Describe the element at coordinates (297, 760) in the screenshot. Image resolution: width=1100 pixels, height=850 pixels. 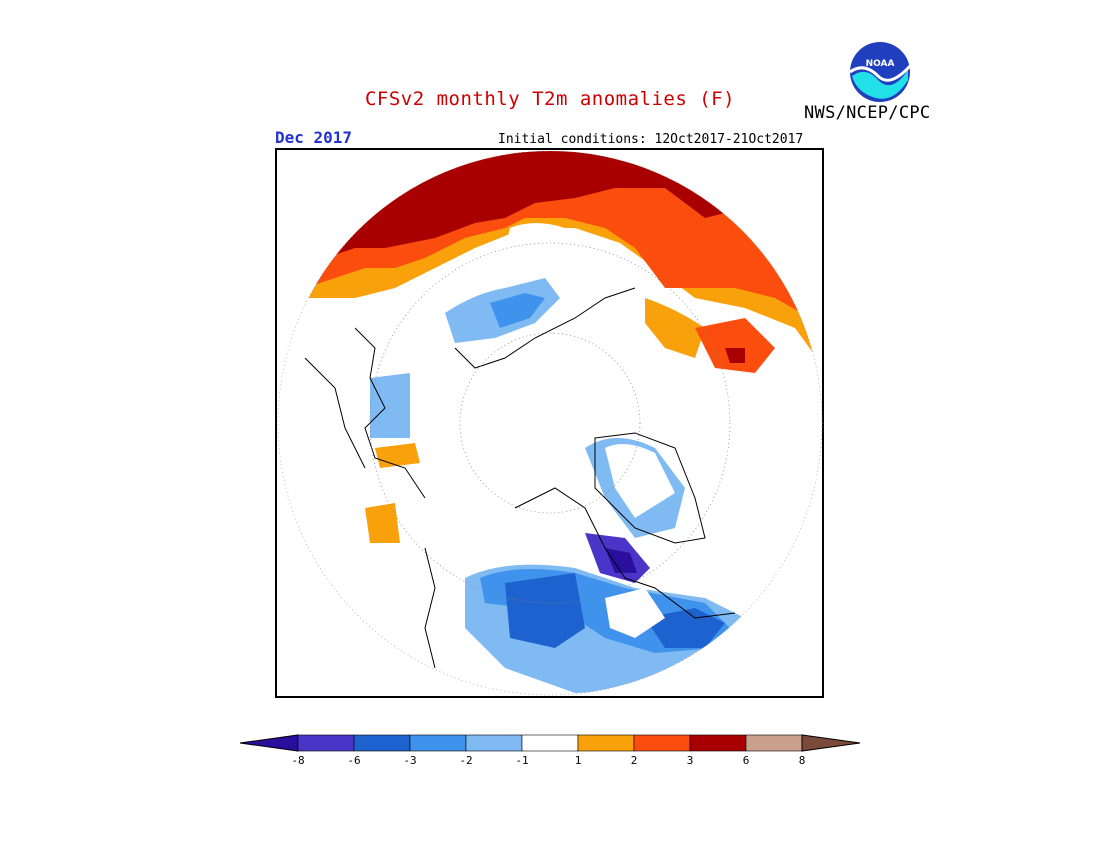
I see `colorbar-tick-label: -8` at that location.